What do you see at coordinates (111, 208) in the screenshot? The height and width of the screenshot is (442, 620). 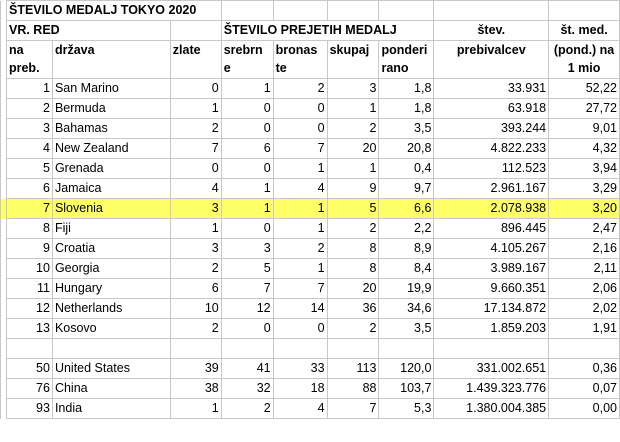 I see `country-cell: Slovenia` at bounding box center [111, 208].